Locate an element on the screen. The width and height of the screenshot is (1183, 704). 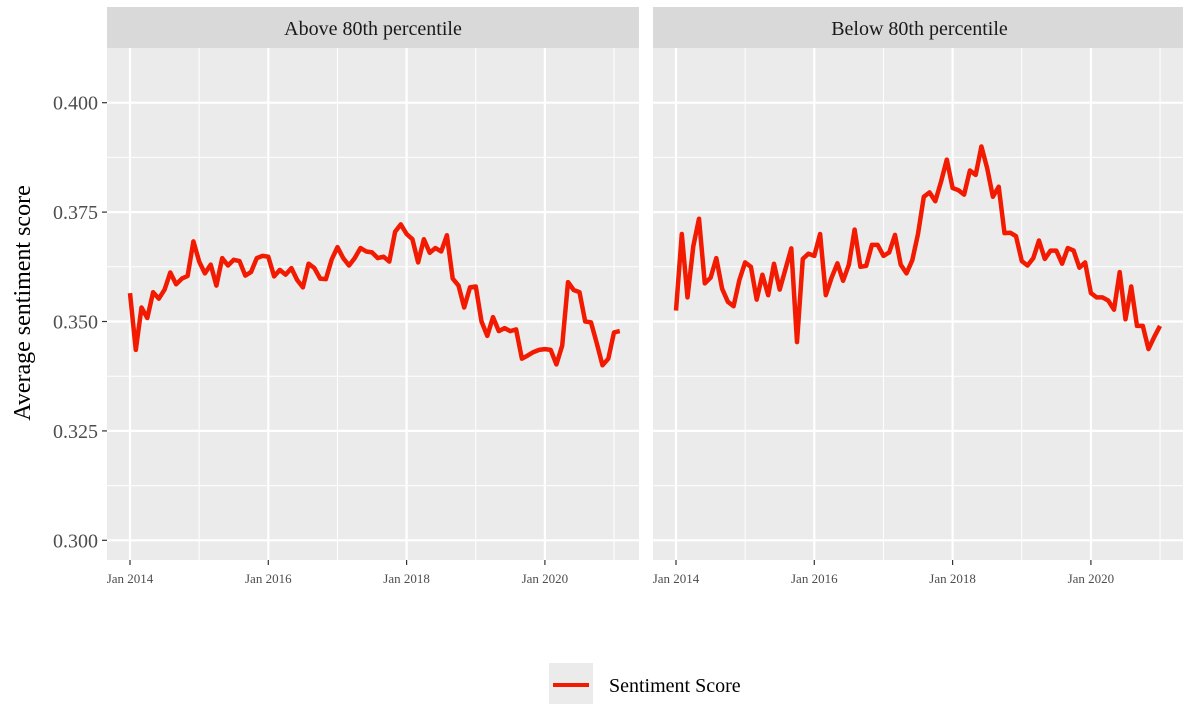
facet-strip-label: Below 80th percentile is located at coordinates (919, 29).